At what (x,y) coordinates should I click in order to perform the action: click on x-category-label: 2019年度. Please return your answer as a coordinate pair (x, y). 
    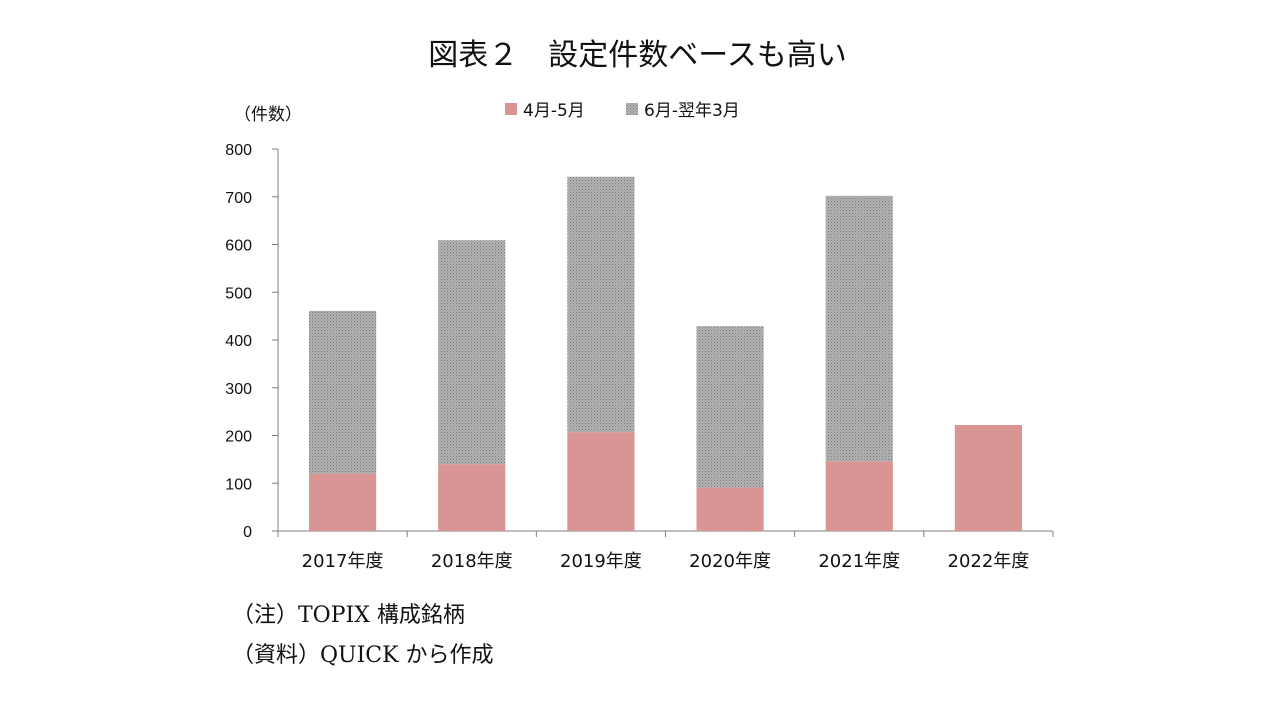
    Looking at the image, I should click on (601, 561).